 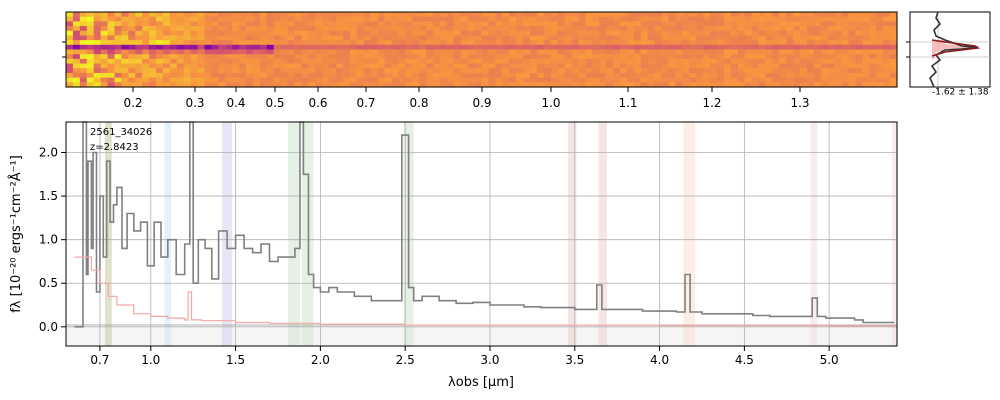 I want to click on heatmap-xtick-label: 1.2, so click(x=711, y=103).